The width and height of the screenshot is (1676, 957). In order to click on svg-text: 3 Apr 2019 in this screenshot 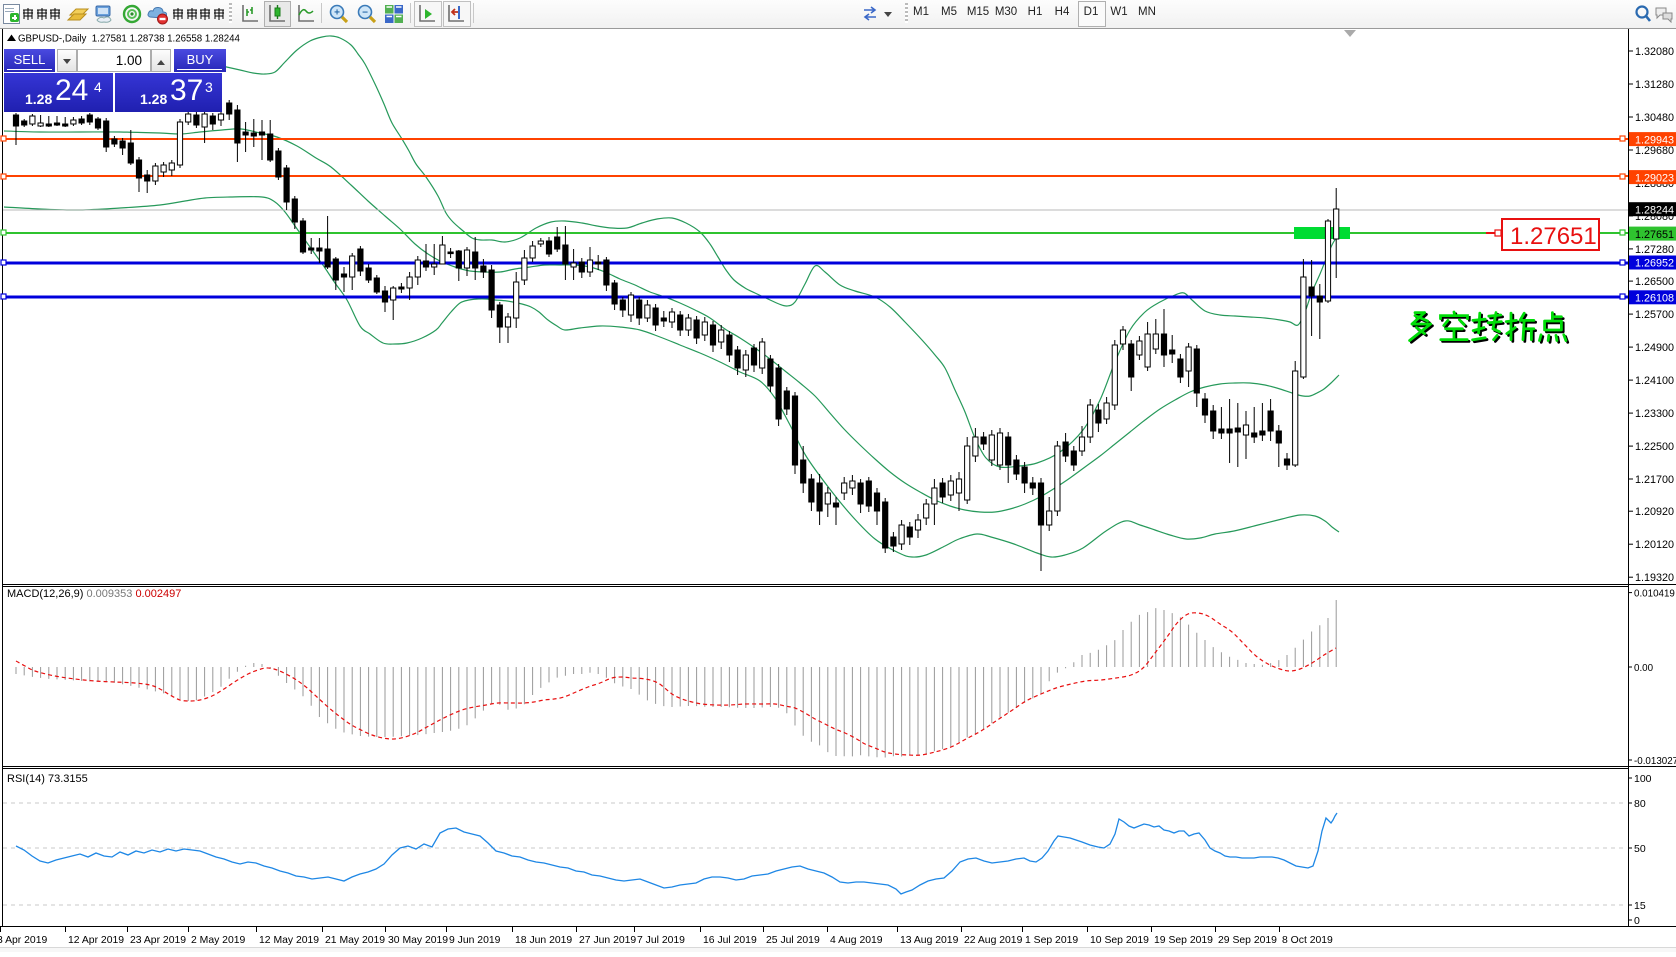, I will do `click(23, 940)`.